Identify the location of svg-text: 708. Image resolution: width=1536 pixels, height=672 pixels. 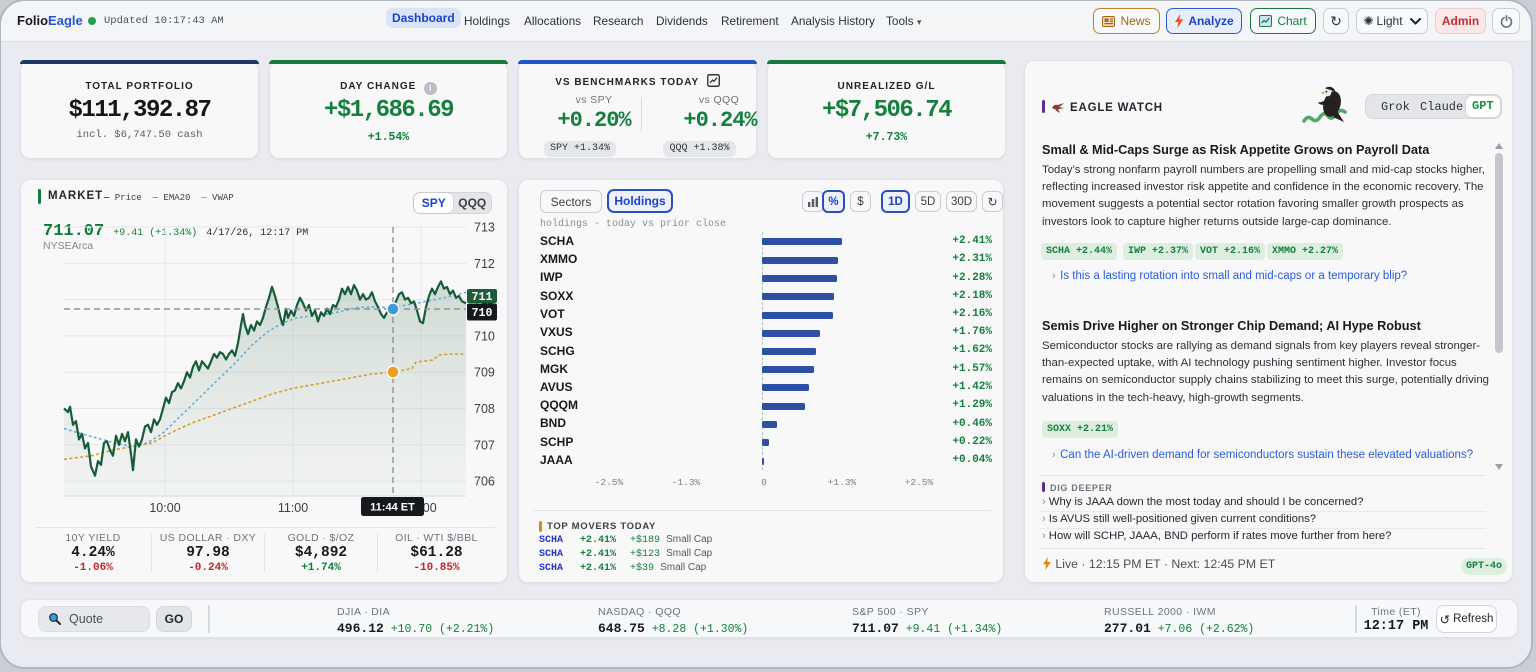
(484, 409).